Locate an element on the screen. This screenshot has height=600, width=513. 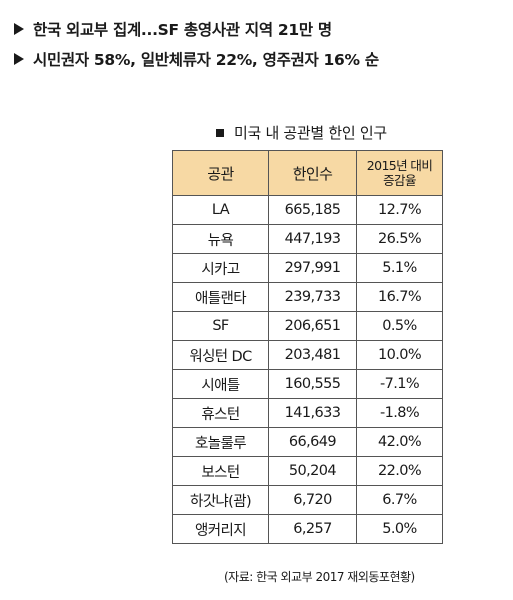
cell-population: 239,733 is located at coordinates (312, 297).